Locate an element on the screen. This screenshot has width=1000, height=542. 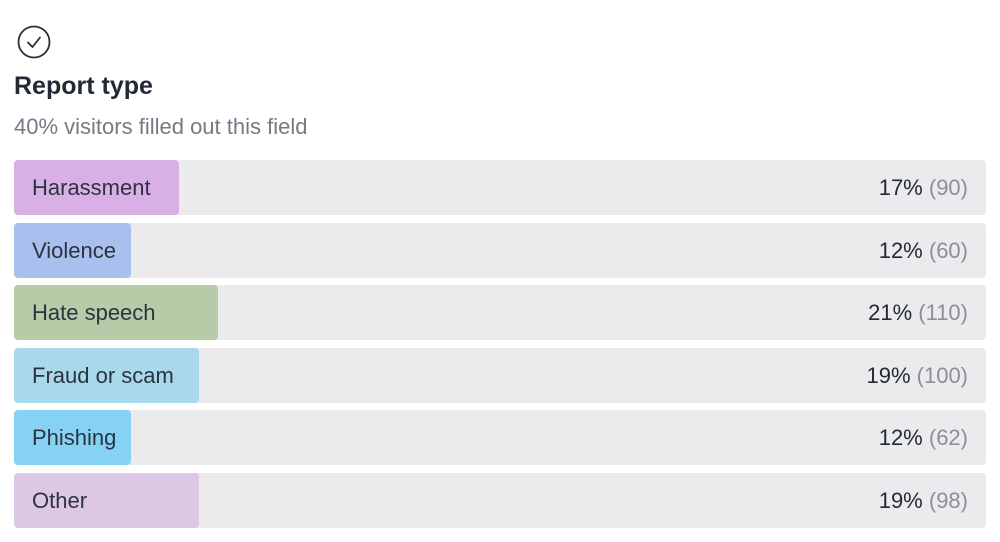
option-count: (98) is located at coordinates (948, 500).